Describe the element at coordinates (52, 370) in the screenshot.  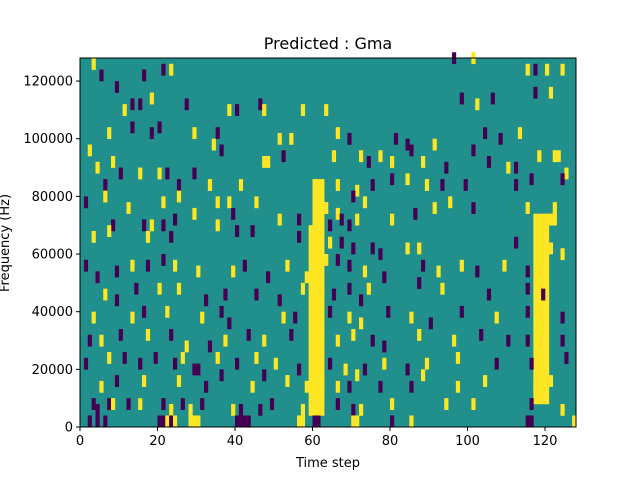
I see `y-tick-label: 20000` at that location.